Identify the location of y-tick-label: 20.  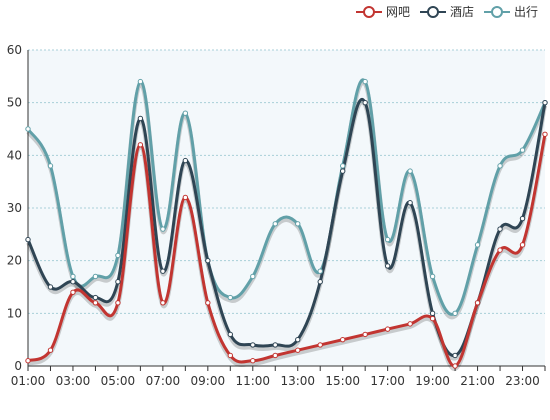
(14, 261).